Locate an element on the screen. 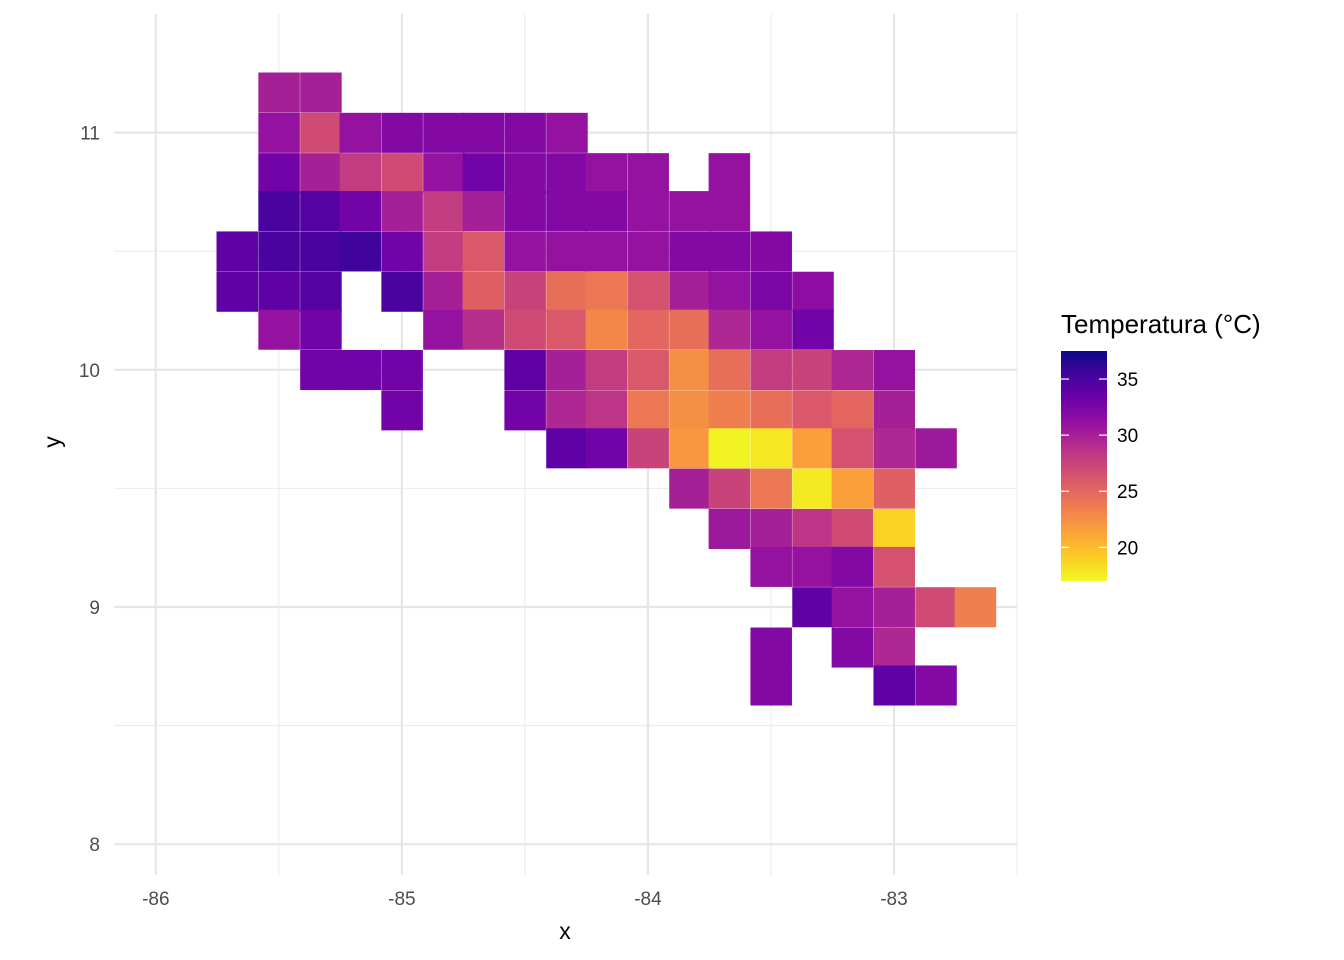 The height and width of the screenshot is (960, 1344). y-tick-label: 9 is located at coordinates (94, 608).